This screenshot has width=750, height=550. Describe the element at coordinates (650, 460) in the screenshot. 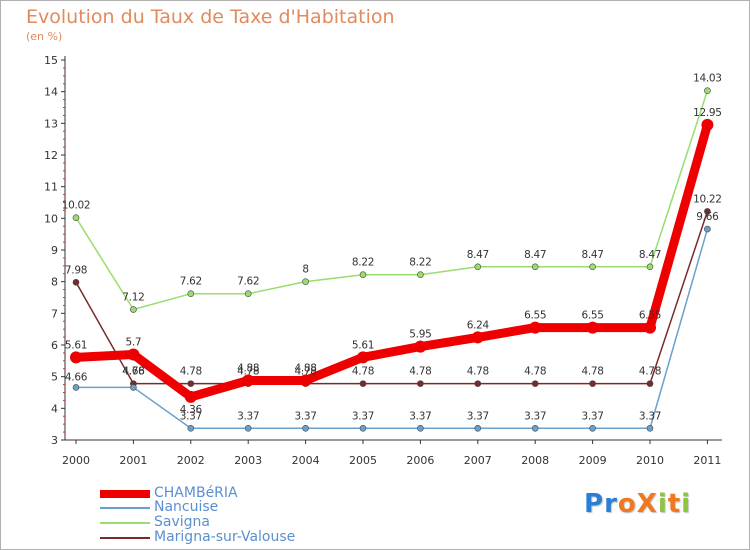

I see `x-tick-label: 2010` at that location.